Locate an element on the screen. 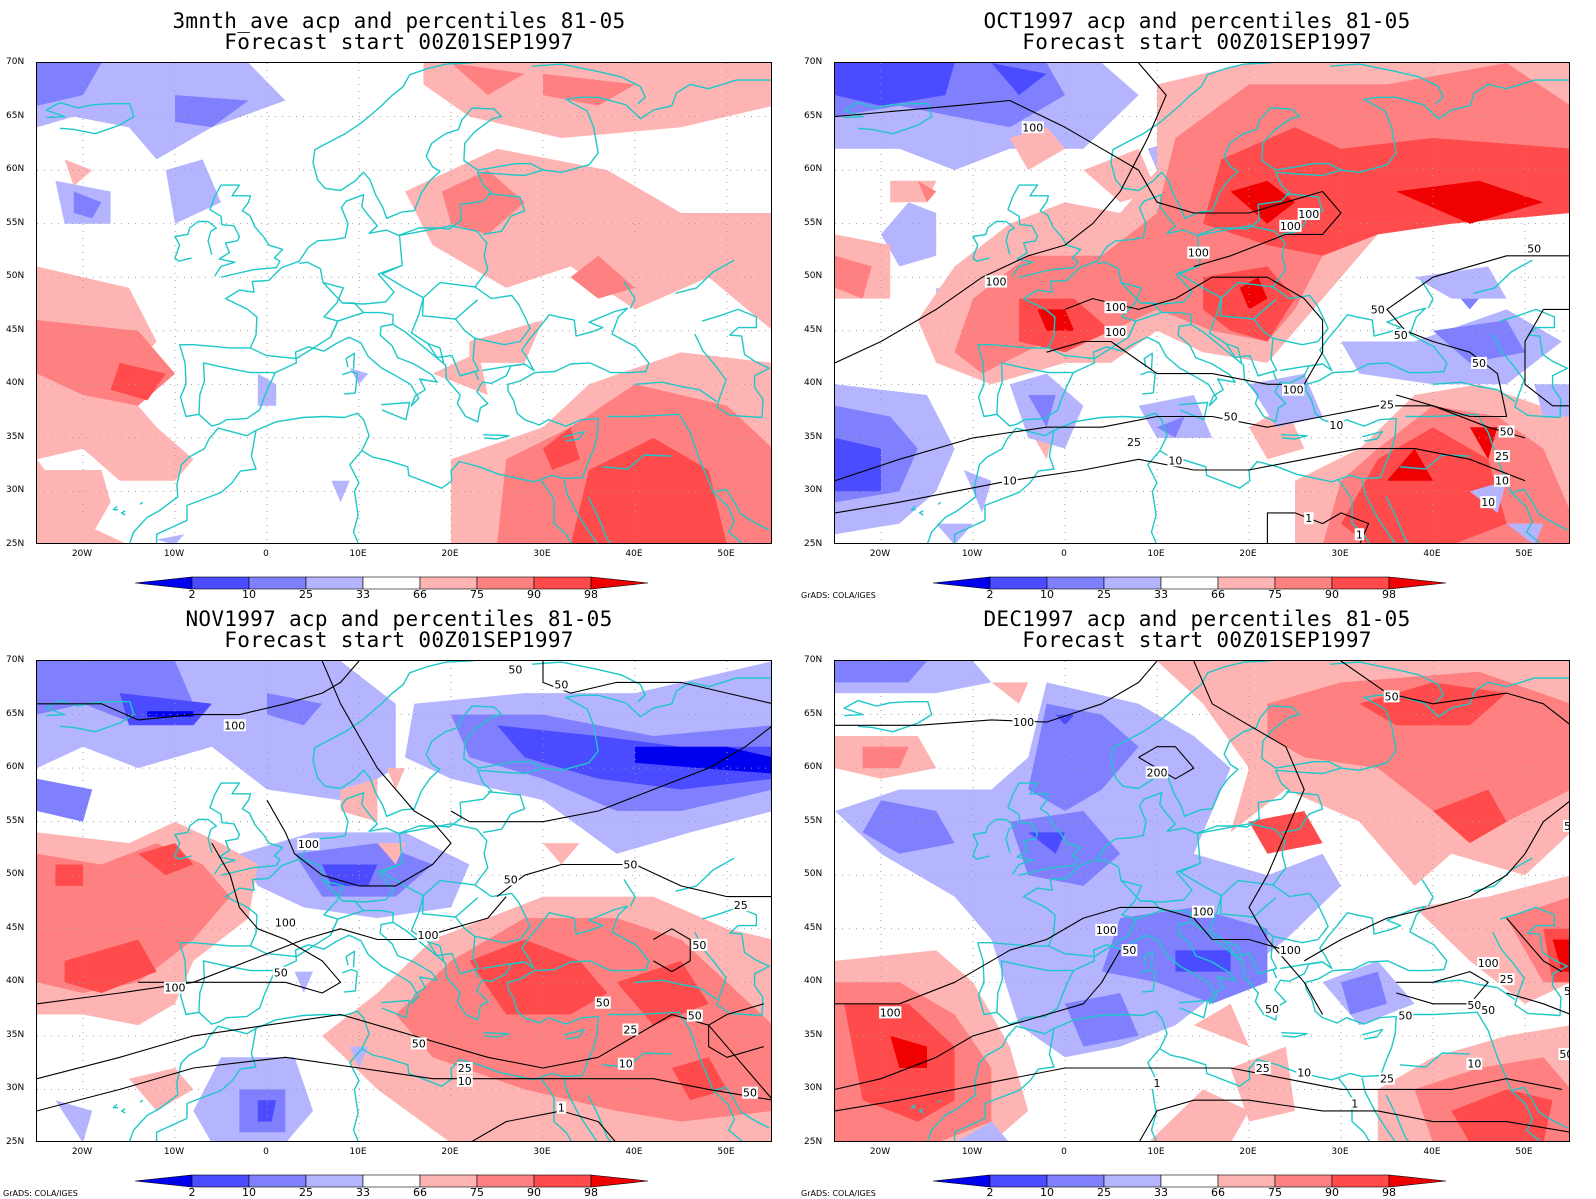 This screenshot has height=1199, width=1596. latitude-label: 35N is located at coordinates (813, 1034).